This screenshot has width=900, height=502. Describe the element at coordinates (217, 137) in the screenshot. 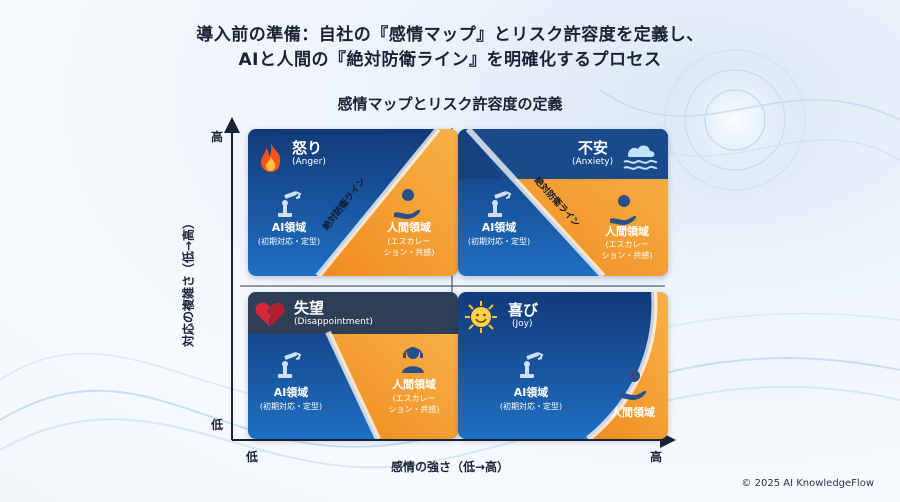

I see `y-axis-high: 高` at that location.